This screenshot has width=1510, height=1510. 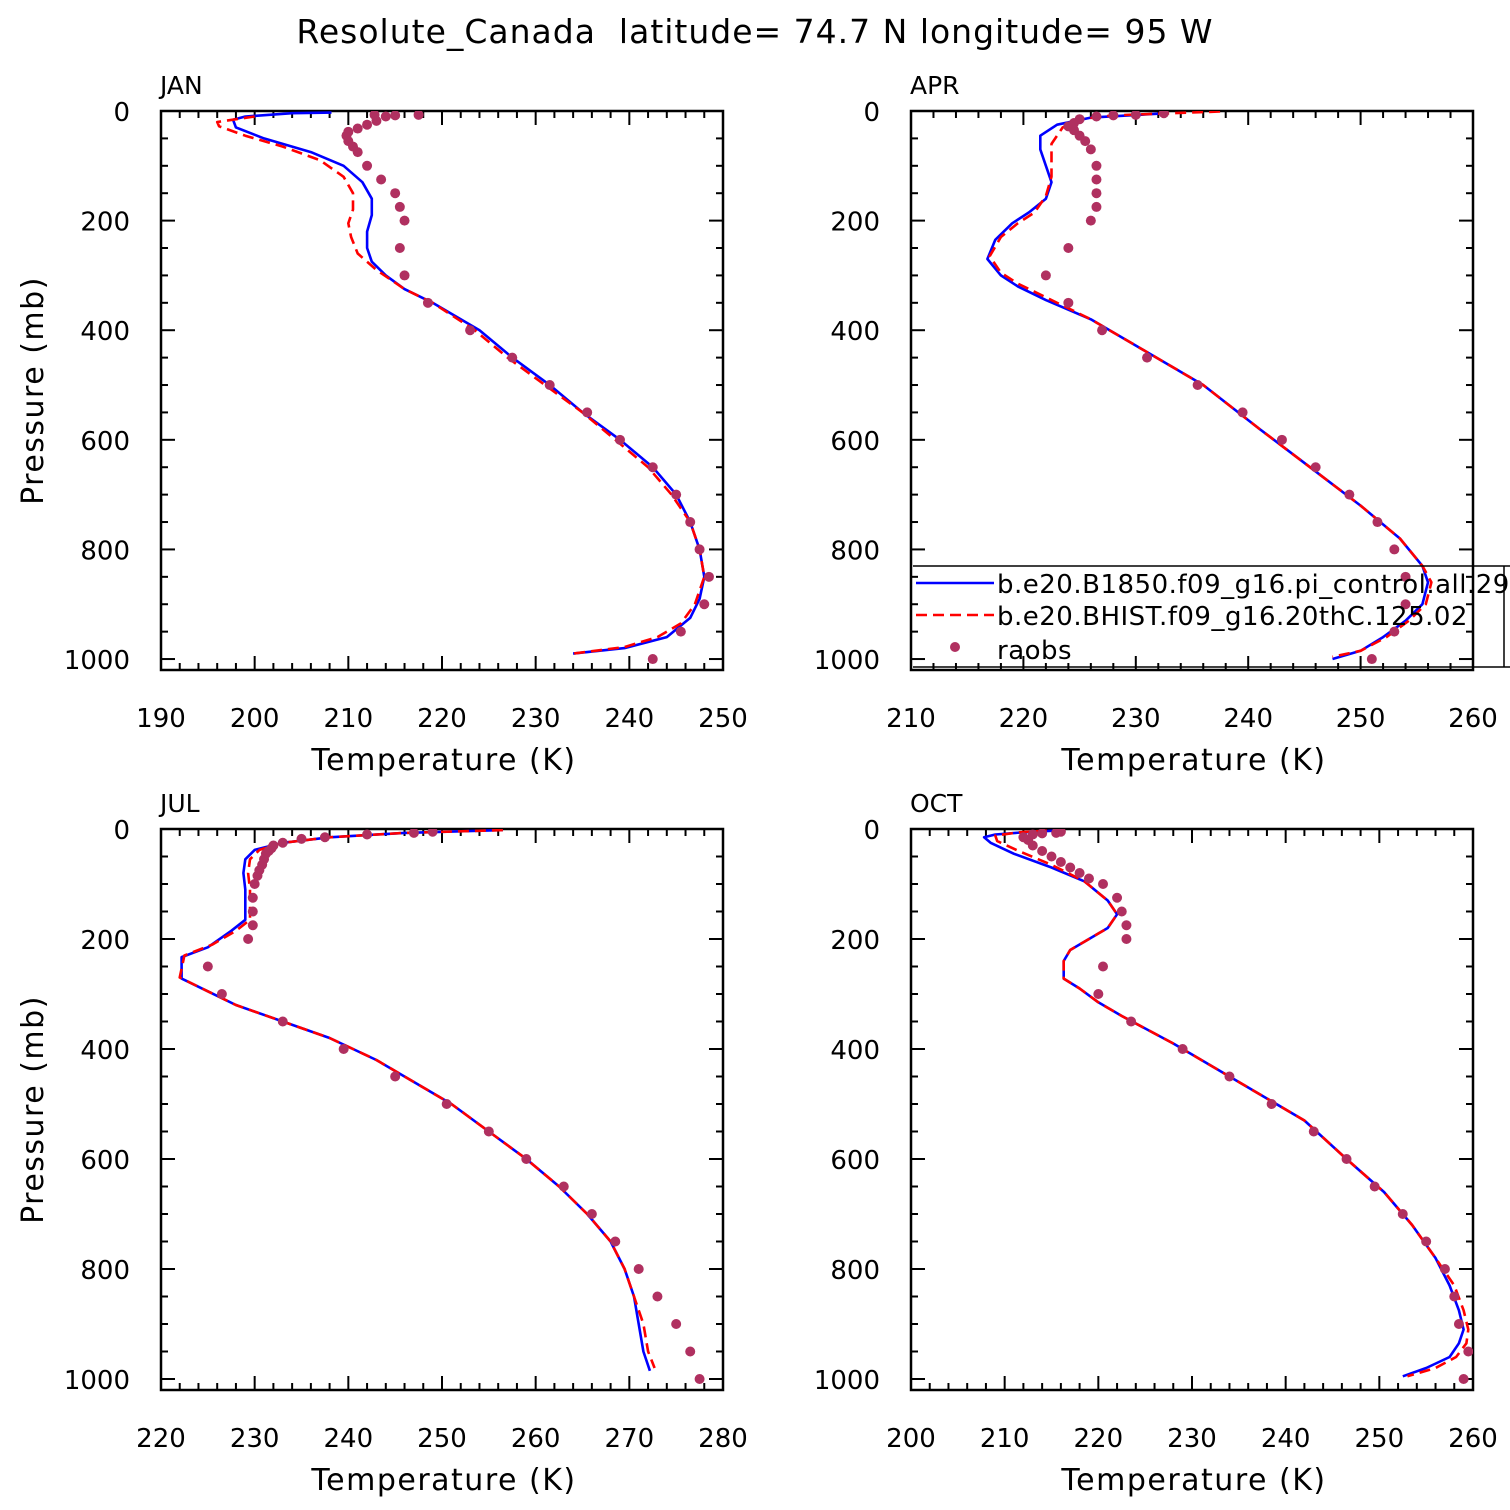 What do you see at coordinates (630, 1439) in the screenshot?
I see `x-tick-label: 270` at bounding box center [630, 1439].